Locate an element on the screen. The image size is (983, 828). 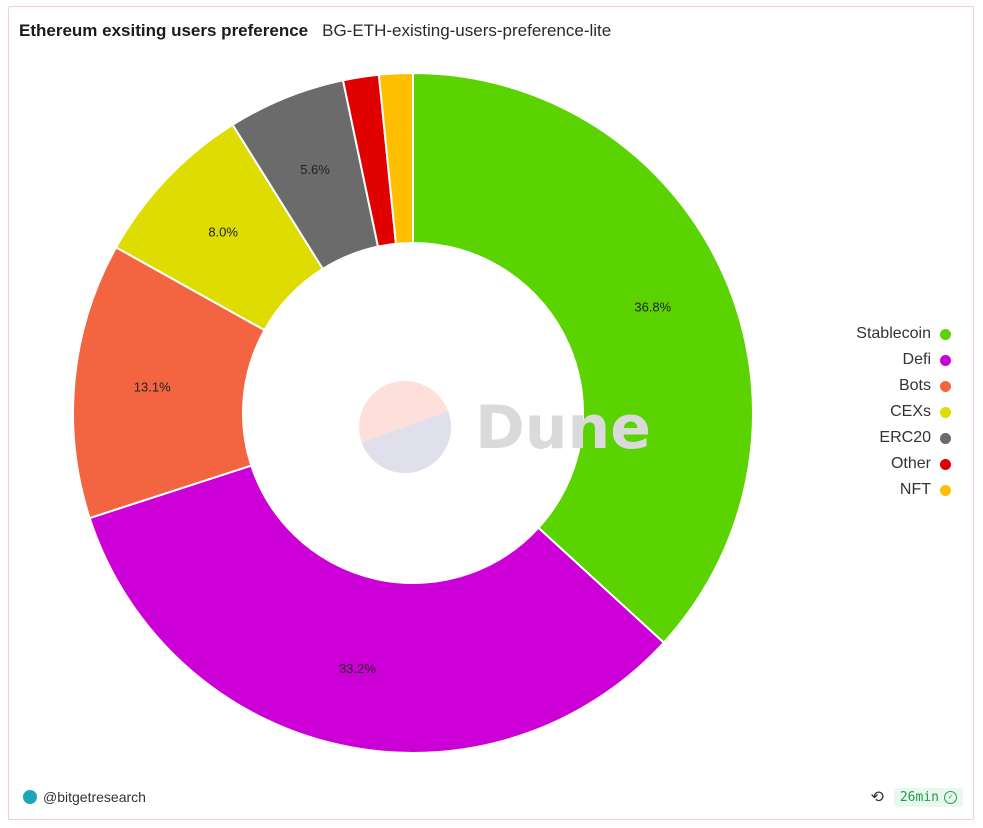
slice-bots is located at coordinates (169, 382).